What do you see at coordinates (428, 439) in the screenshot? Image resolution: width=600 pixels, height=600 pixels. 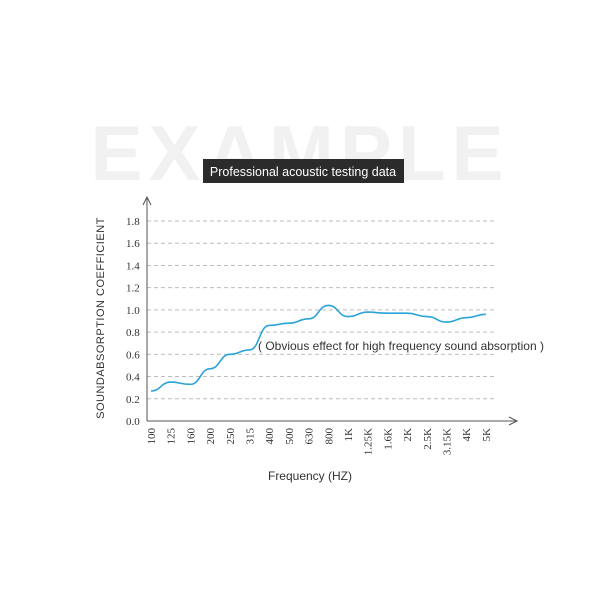 I see `x-tick-label: 2.5K` at bounding box center [428, 439].